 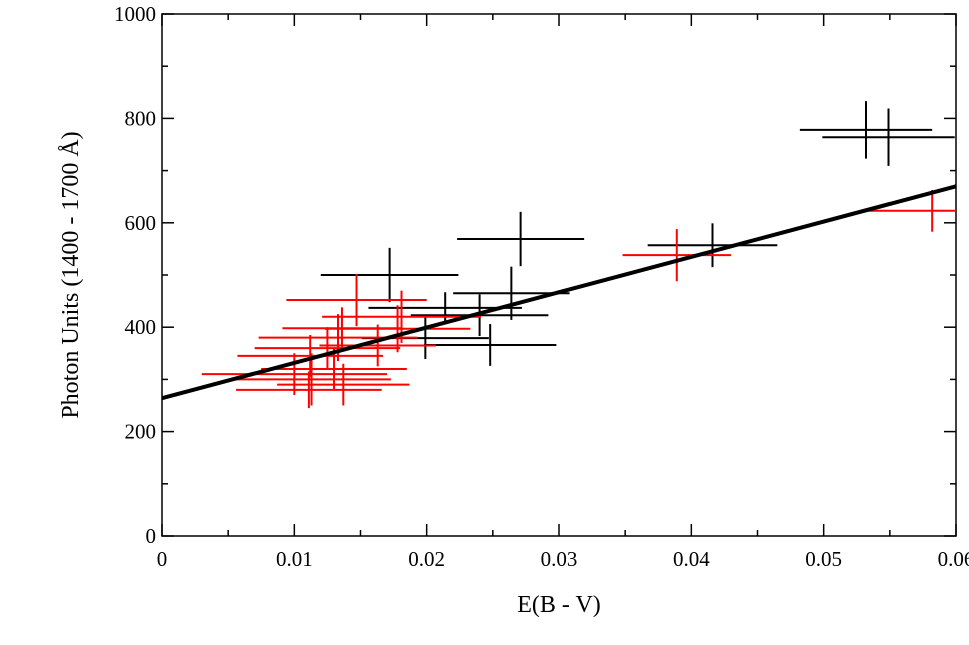 What do you see at coordinates (141, 223) in the screenshot?
I see `y-tick-label: 600` at bounding box center [141, 223].